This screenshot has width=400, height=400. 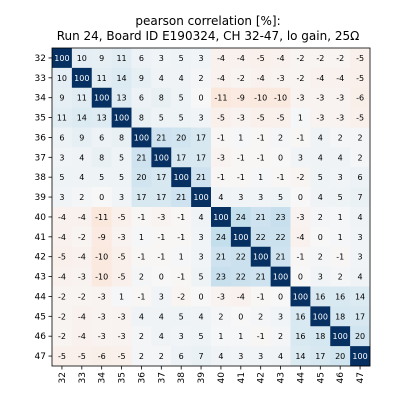 What do you see at coordinates (43, 208) in the screenshot?
I see `y-axis-ticks: 32 33 34 35 36 37 38 39 40 41 42 43 44 45 46 47` at bounding box center [43, 208].